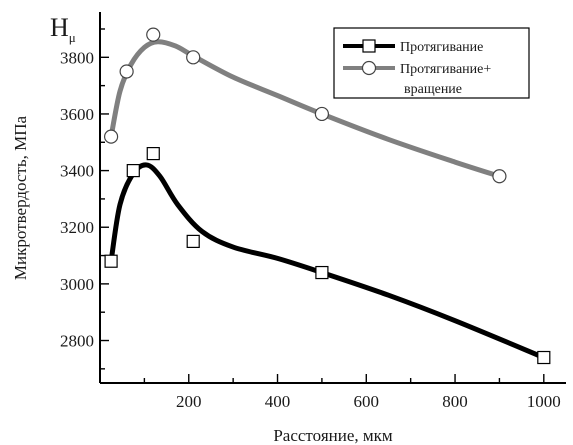 The width and height of the screenshot is (573, 445). I want to click on y-tick-label: 3600, so click(77, 114).